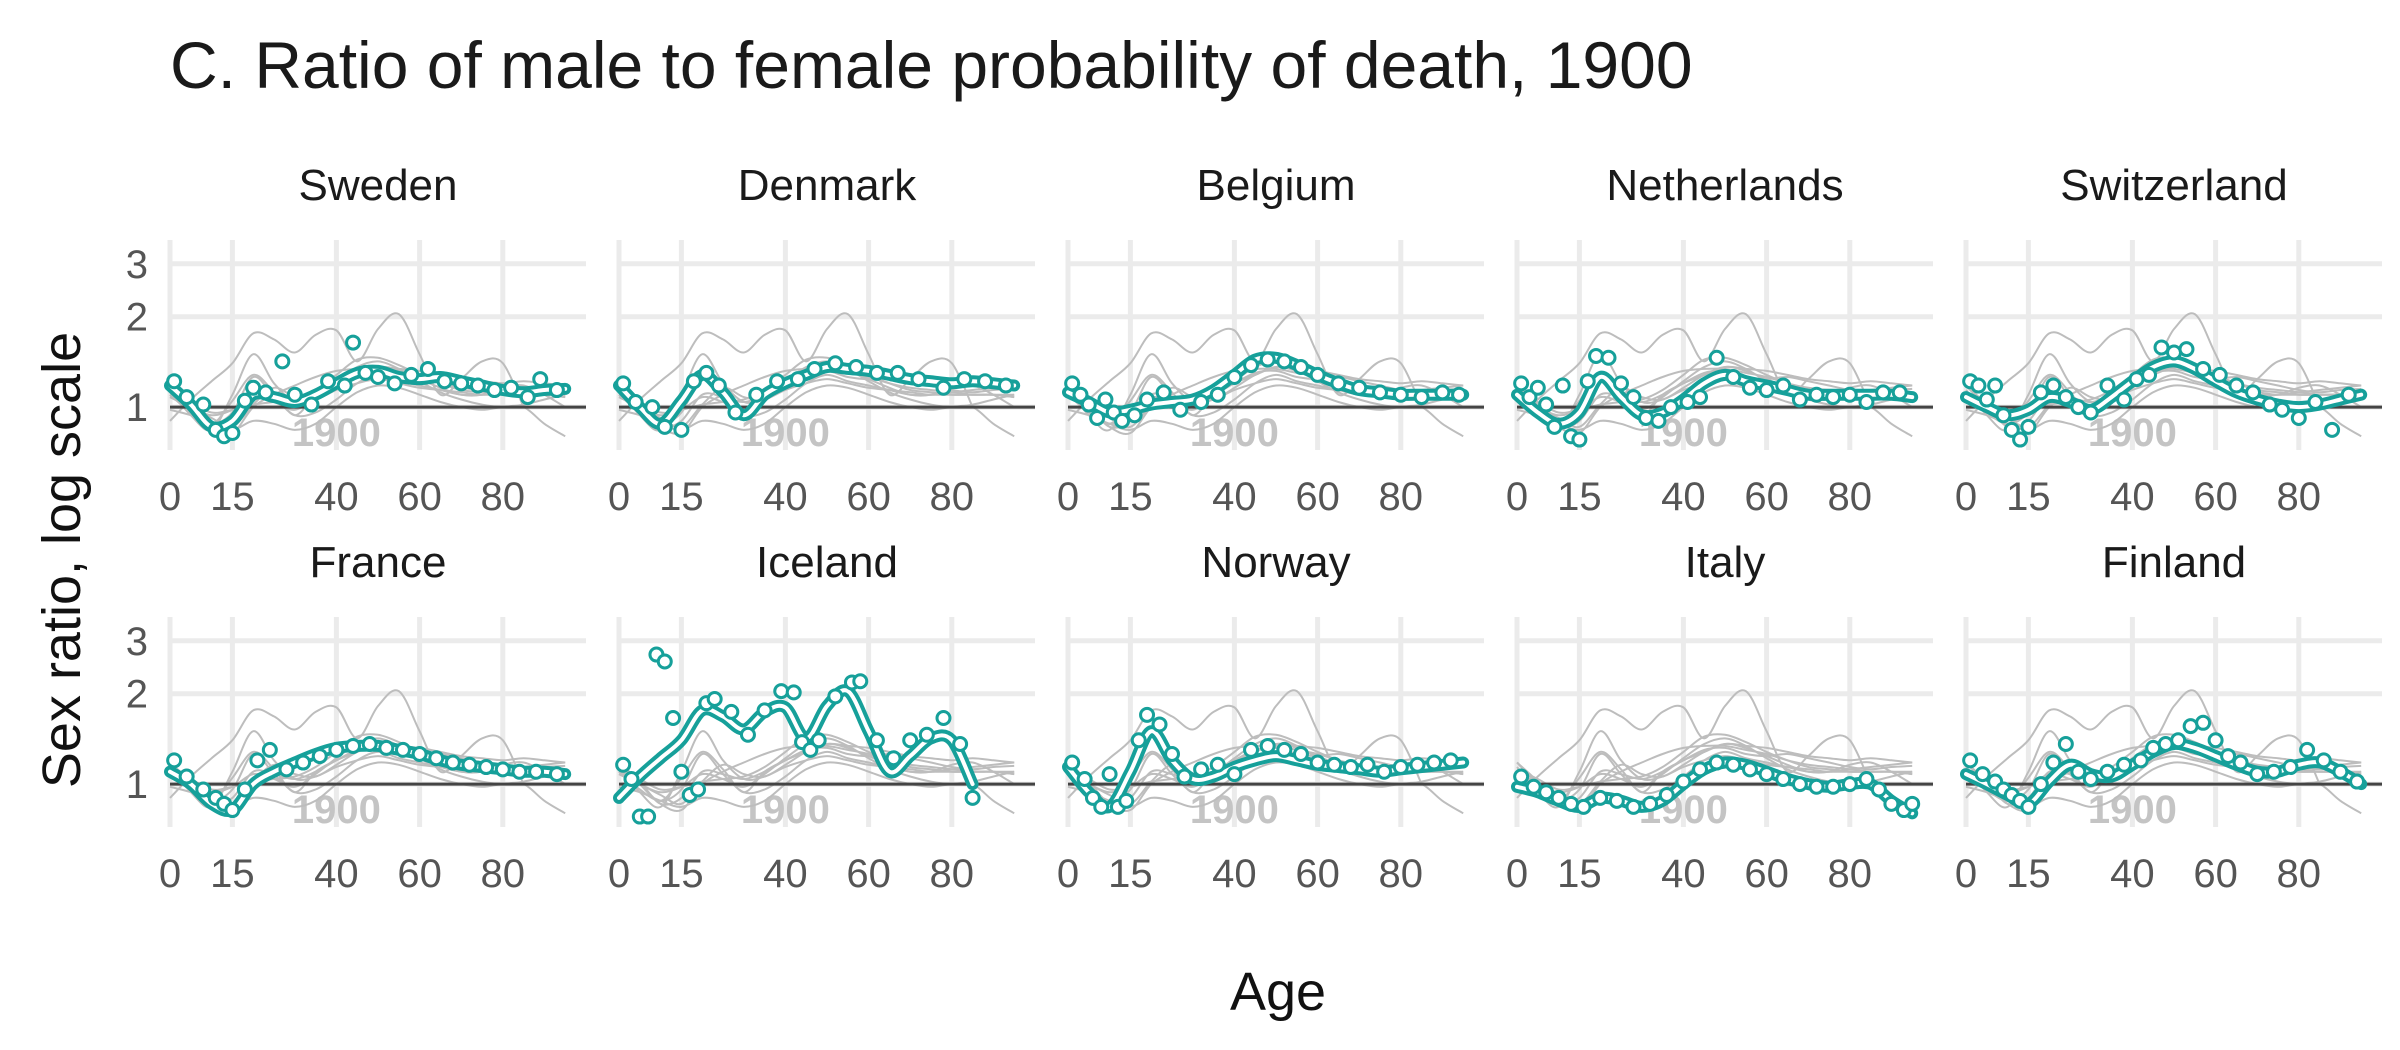 The image size is (2400, 1050). I want to click on panel-norway: Norway 1900 0 15 40 60 80, so click(1270, 717).